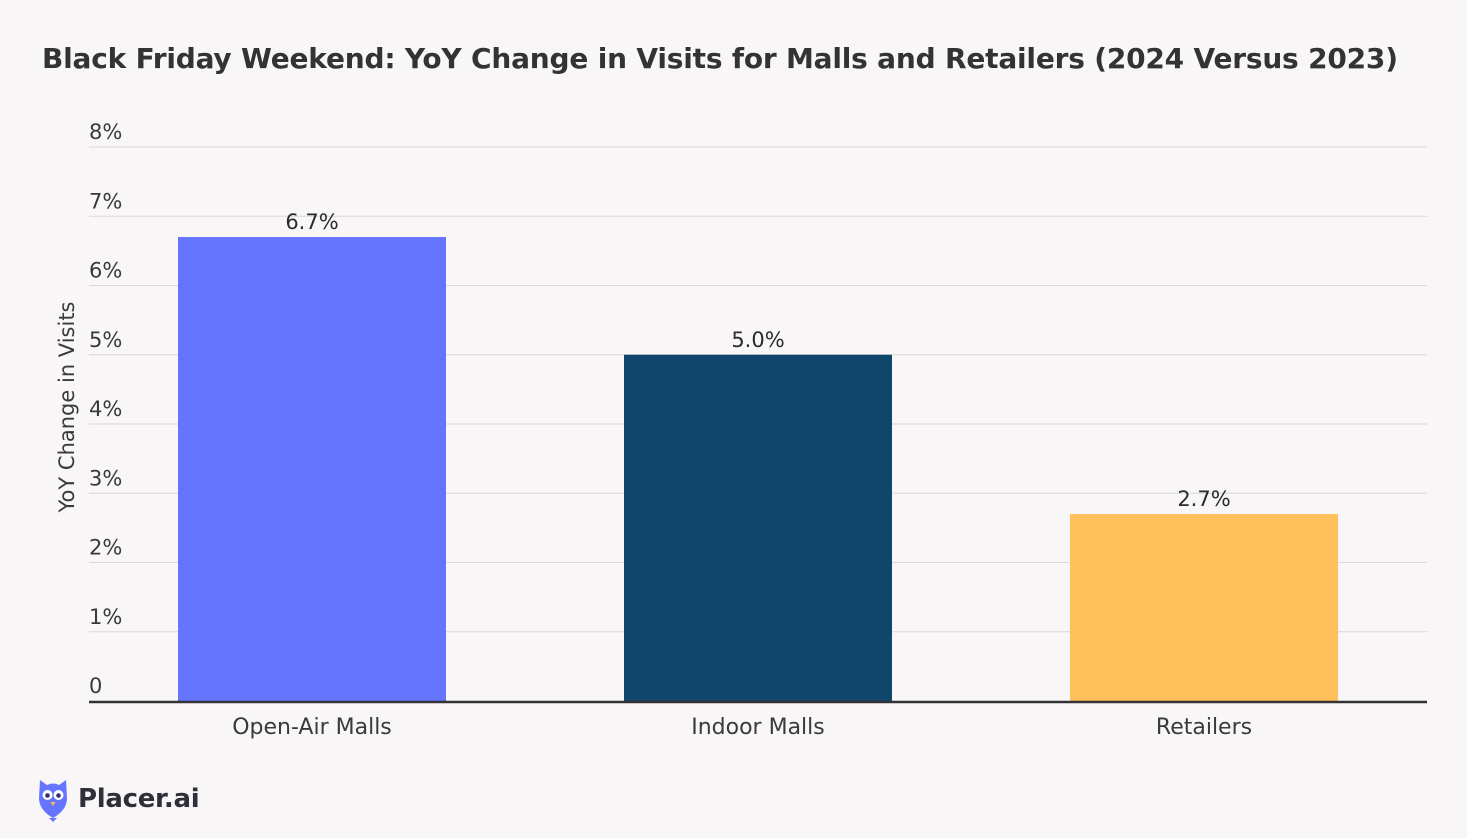  Describe the element at coordinates (105, 340) in the screenshot. I see `y-tick-label: 5%` at that location.